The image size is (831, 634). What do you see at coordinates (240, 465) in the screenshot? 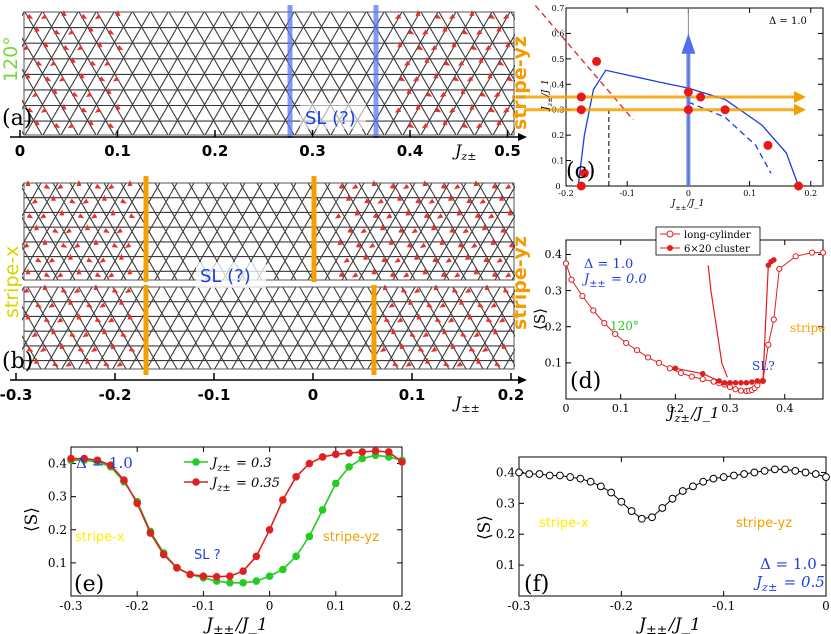
I see `legend-jz-0.3: Jz± = 0.3` at bounding box center [240, 465].